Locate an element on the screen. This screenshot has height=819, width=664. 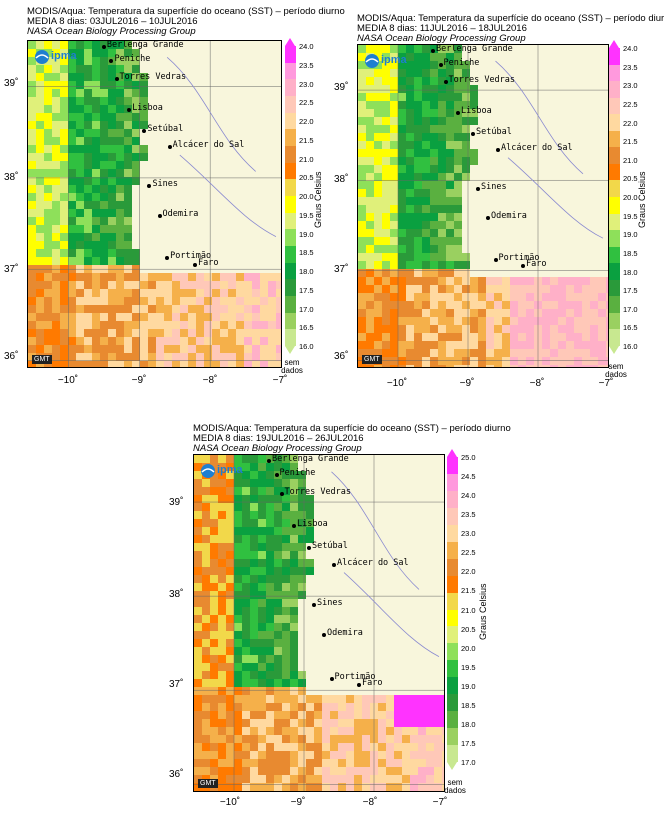
scale-tick-label: 18.5 is located at coordinates (468, 705).